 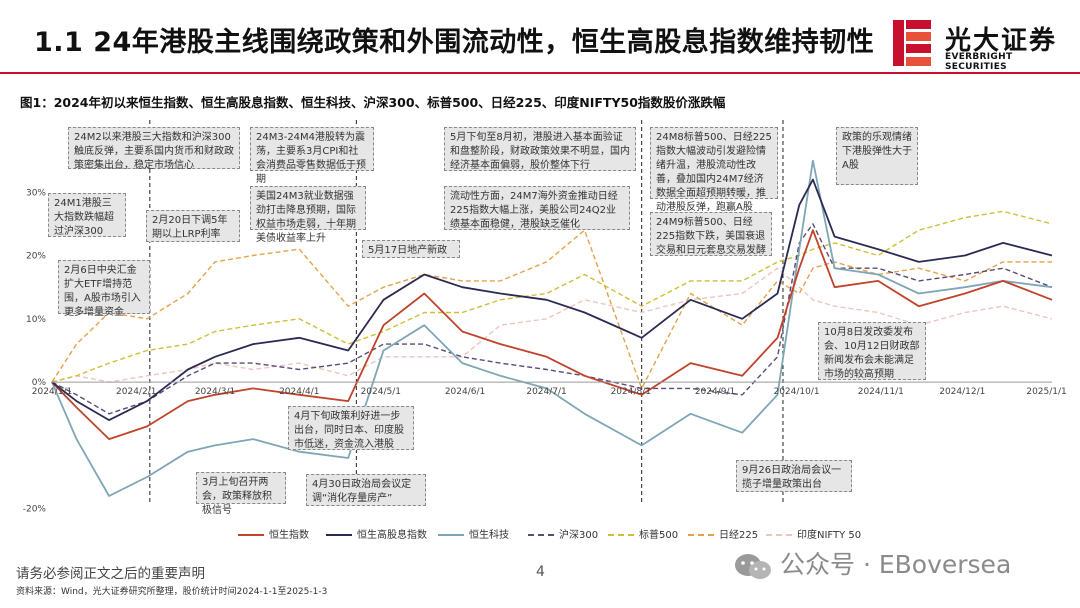 I want to click on legend-label: 恒生科技, so click(x=489, y=535).